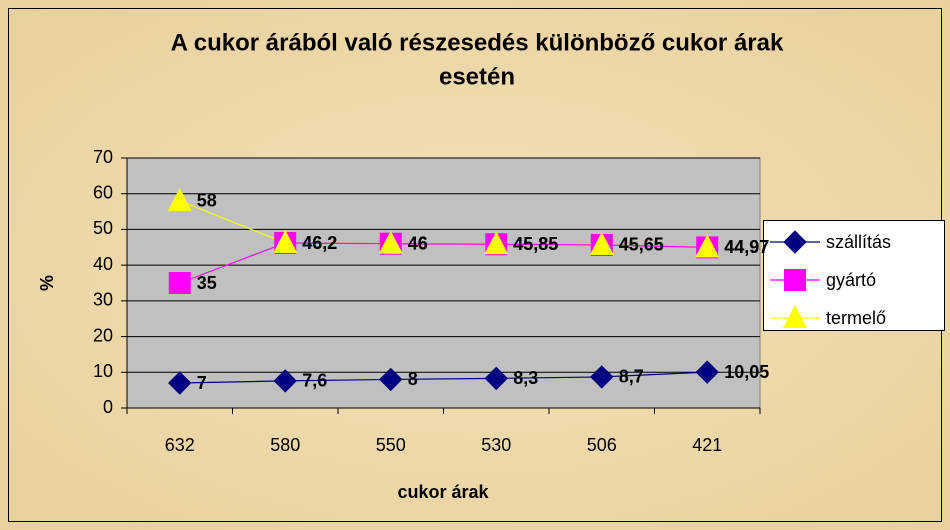 This screenshot has width=950, height=530. I want to click on data-label: 44,97, so click(746, 247).